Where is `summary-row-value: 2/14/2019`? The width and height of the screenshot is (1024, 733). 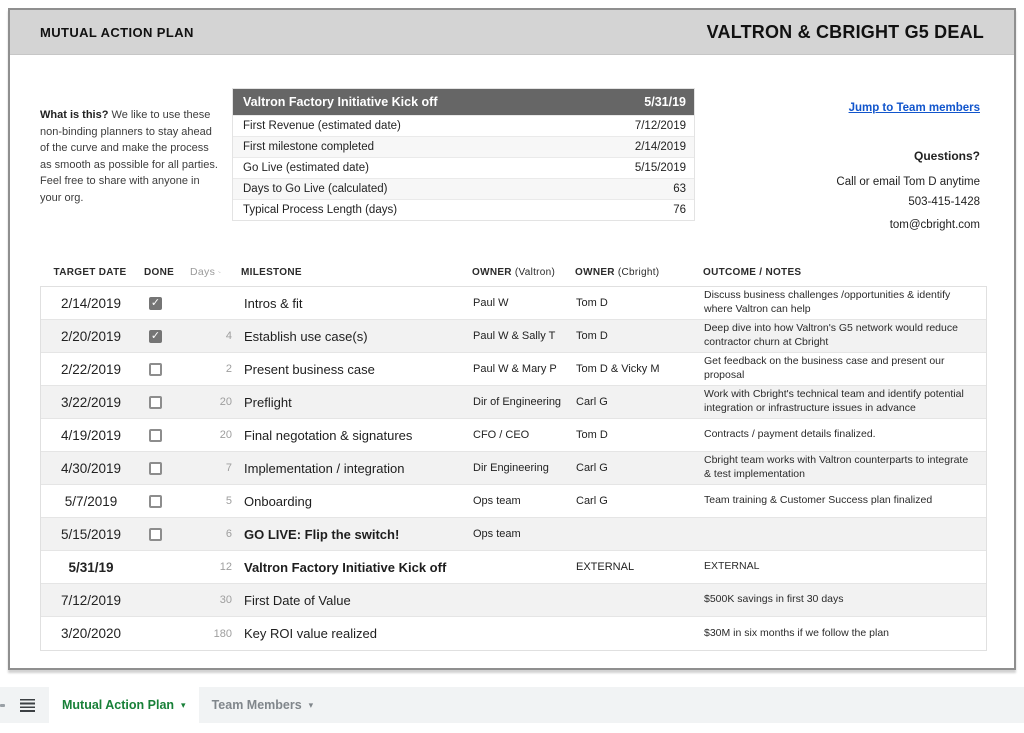
summary-row-value: 2/14/2019 is located at coordinates (660, 147).